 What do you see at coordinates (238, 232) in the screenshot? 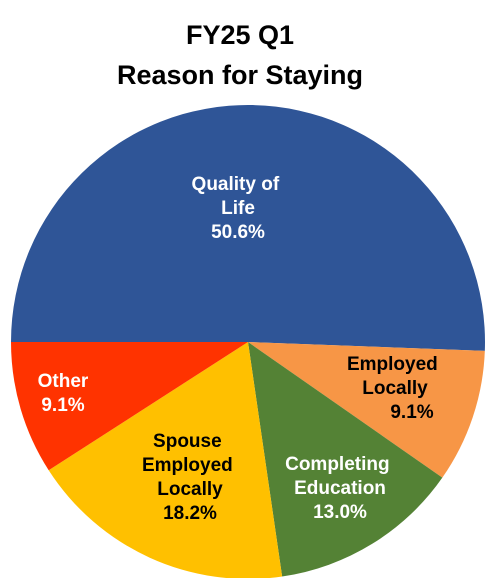
I see `value-label: 50.6%` at bounding box center [238, 232].